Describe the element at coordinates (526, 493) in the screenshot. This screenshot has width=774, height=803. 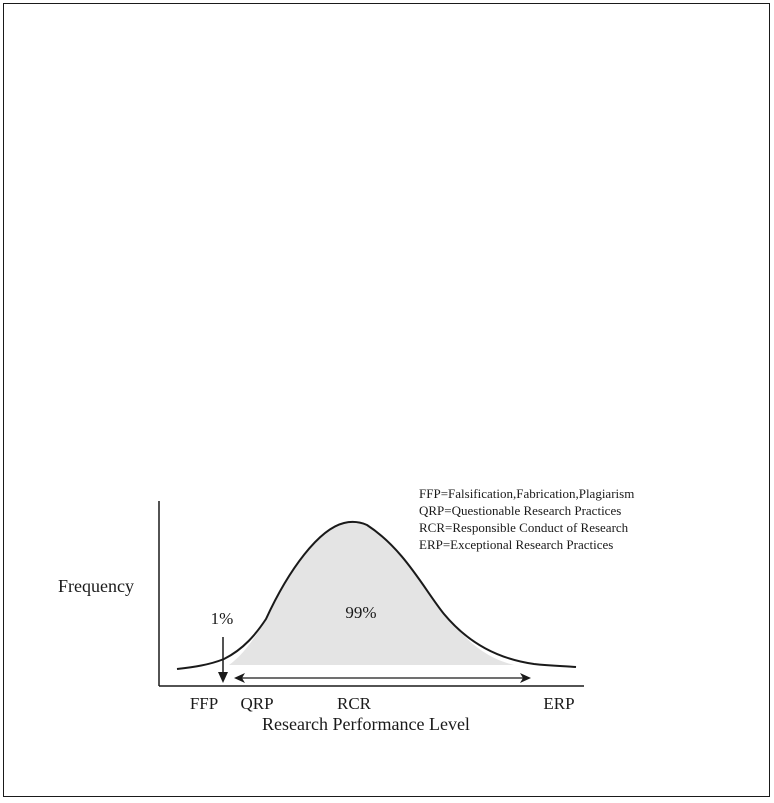
I see `legend-item-ffp: FFP=Falsification,Fabrication,Plagiarism` at that location.